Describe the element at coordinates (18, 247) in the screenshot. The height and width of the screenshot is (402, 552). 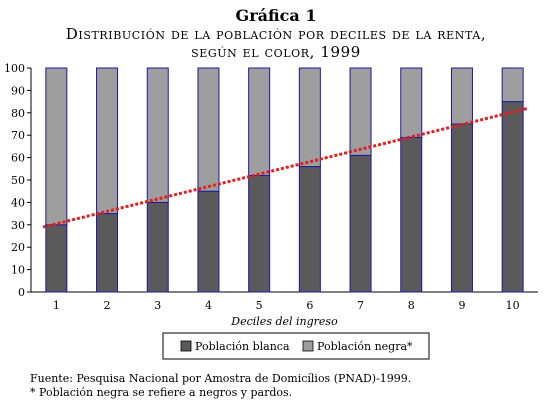
I see `y-tick-label: 20` at that location.